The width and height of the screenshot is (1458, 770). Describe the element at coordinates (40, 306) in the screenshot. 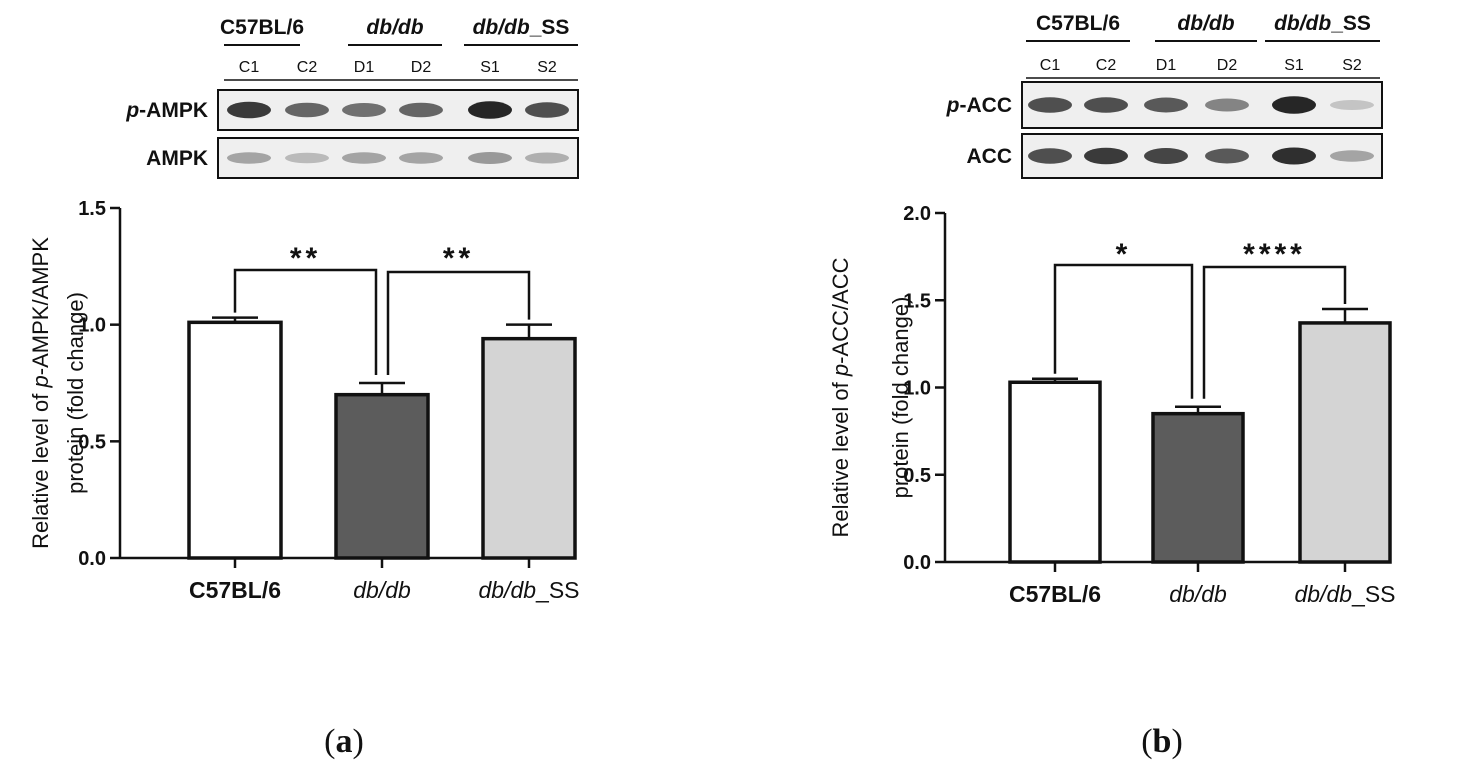

I see `y-axis-label-suffix: -AMPK/AMPK` at that location.